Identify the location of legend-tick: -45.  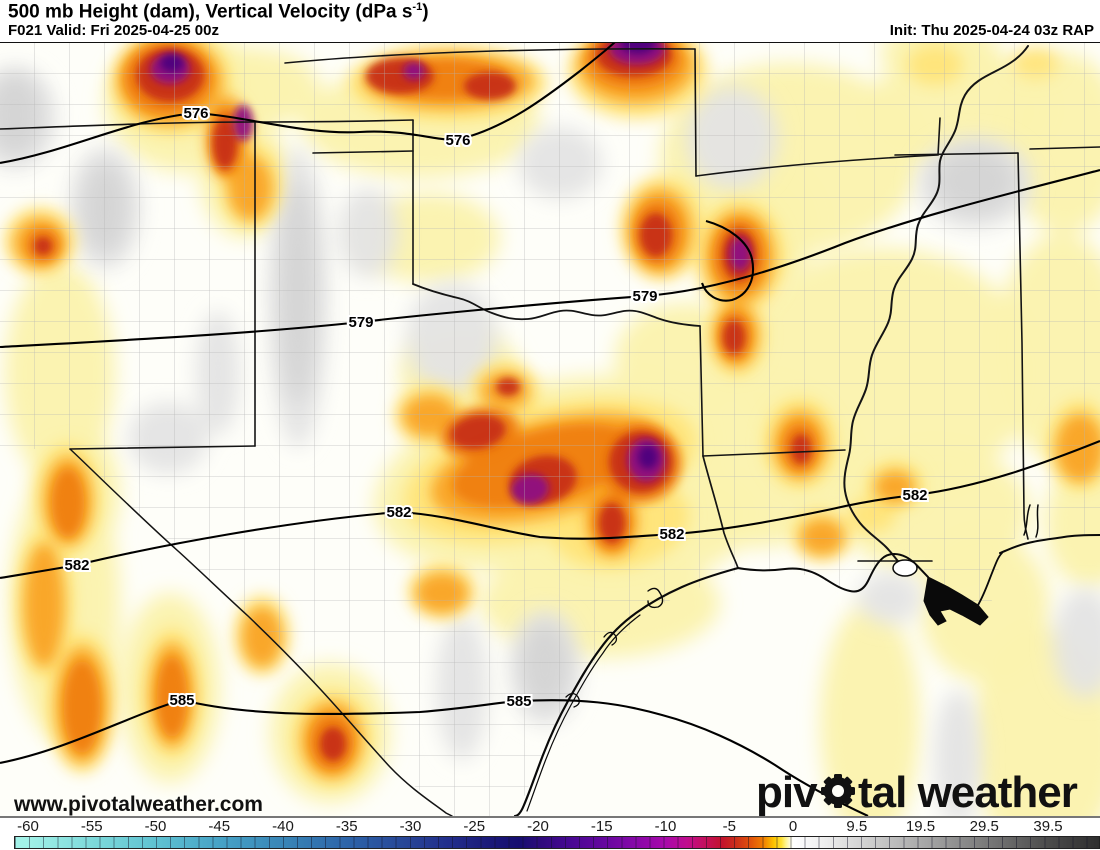
(219, 826).